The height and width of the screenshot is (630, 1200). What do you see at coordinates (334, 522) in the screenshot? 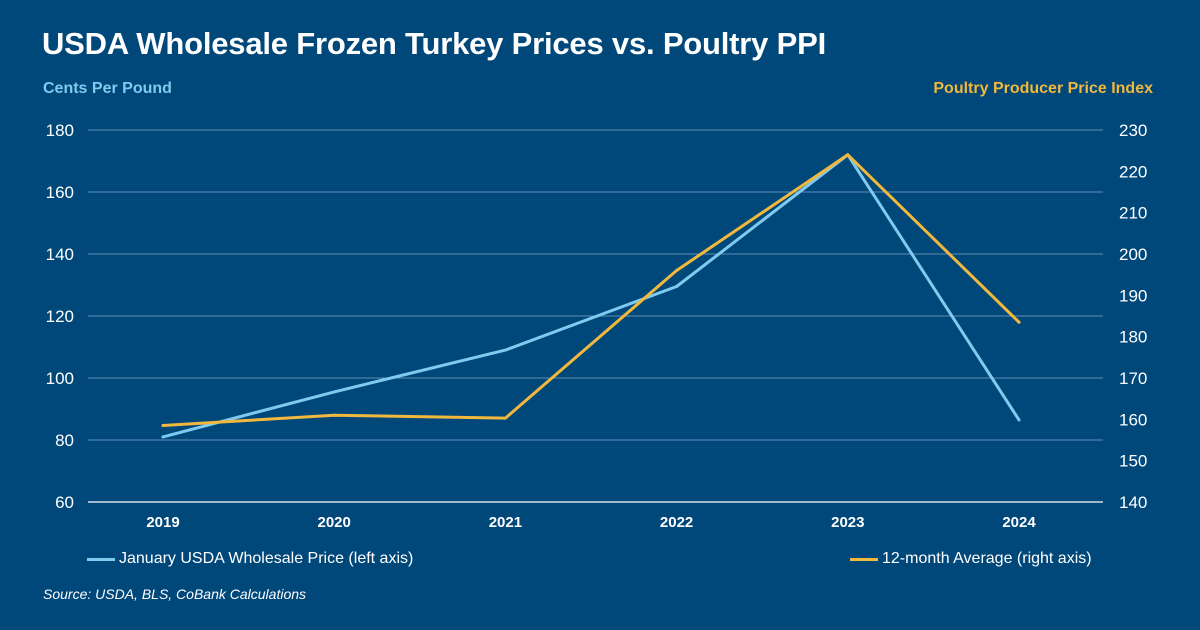
I see `x-tick-label: 2020` at bounding box center [334, 522].